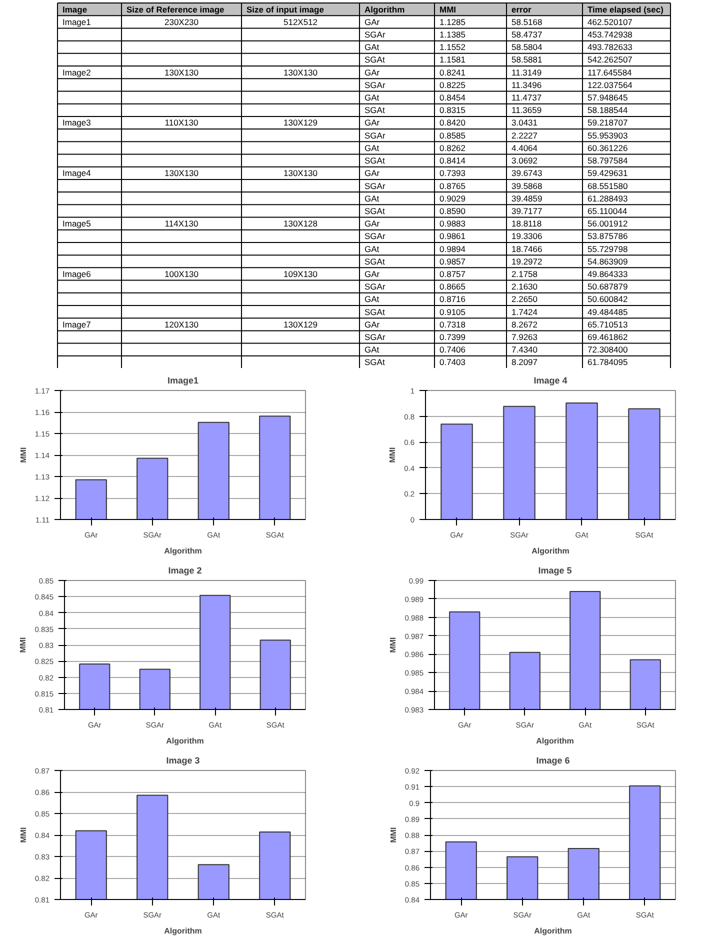 This screenshot has height=950, width=702. What do you see at coordinates (181, 273) in the screenshot?
I see `text: 100X130` at bounding box center [181, 273].